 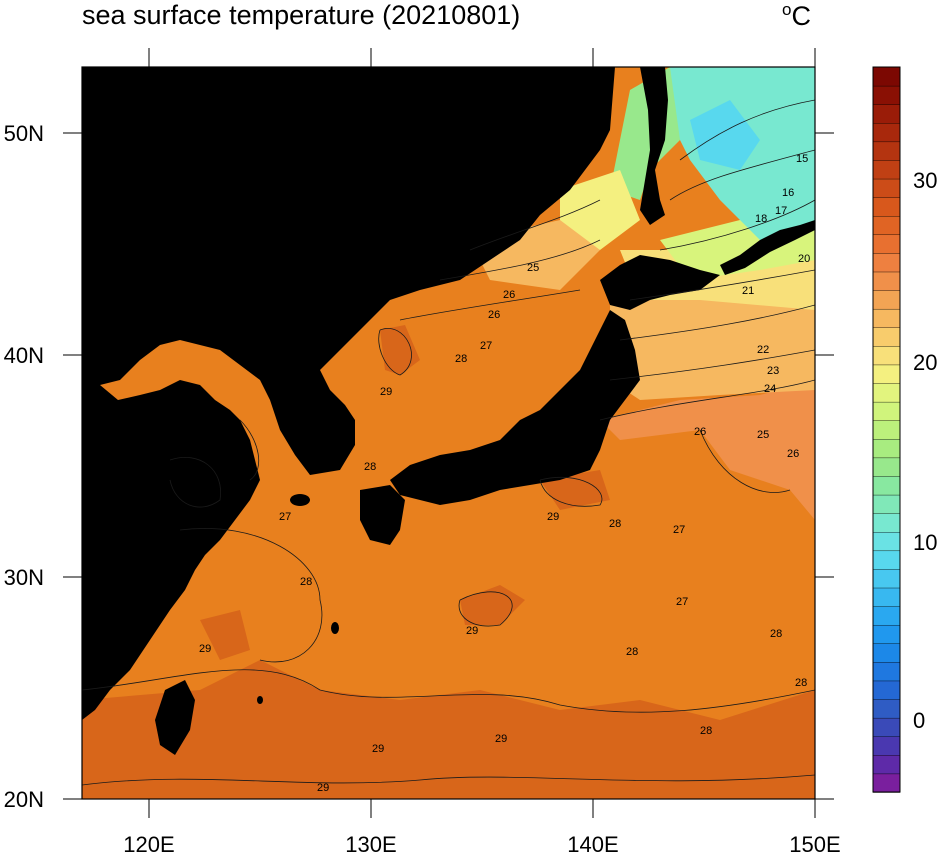 What do you see at coordinates (300, 500) in the screenshot?
I see `land-jeju` at bounding box center [300, 500].